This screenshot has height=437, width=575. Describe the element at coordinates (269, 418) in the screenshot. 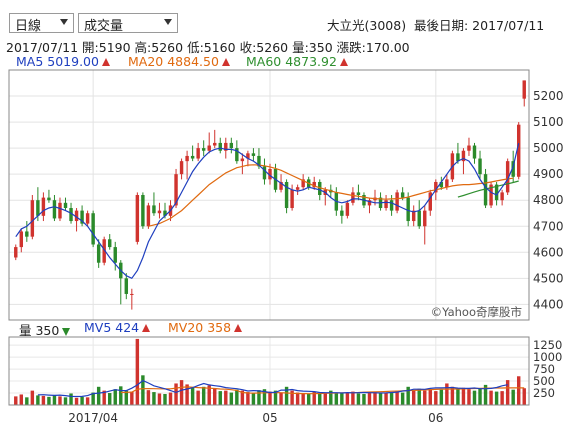

I see `x-tick-label: 05` at that location.